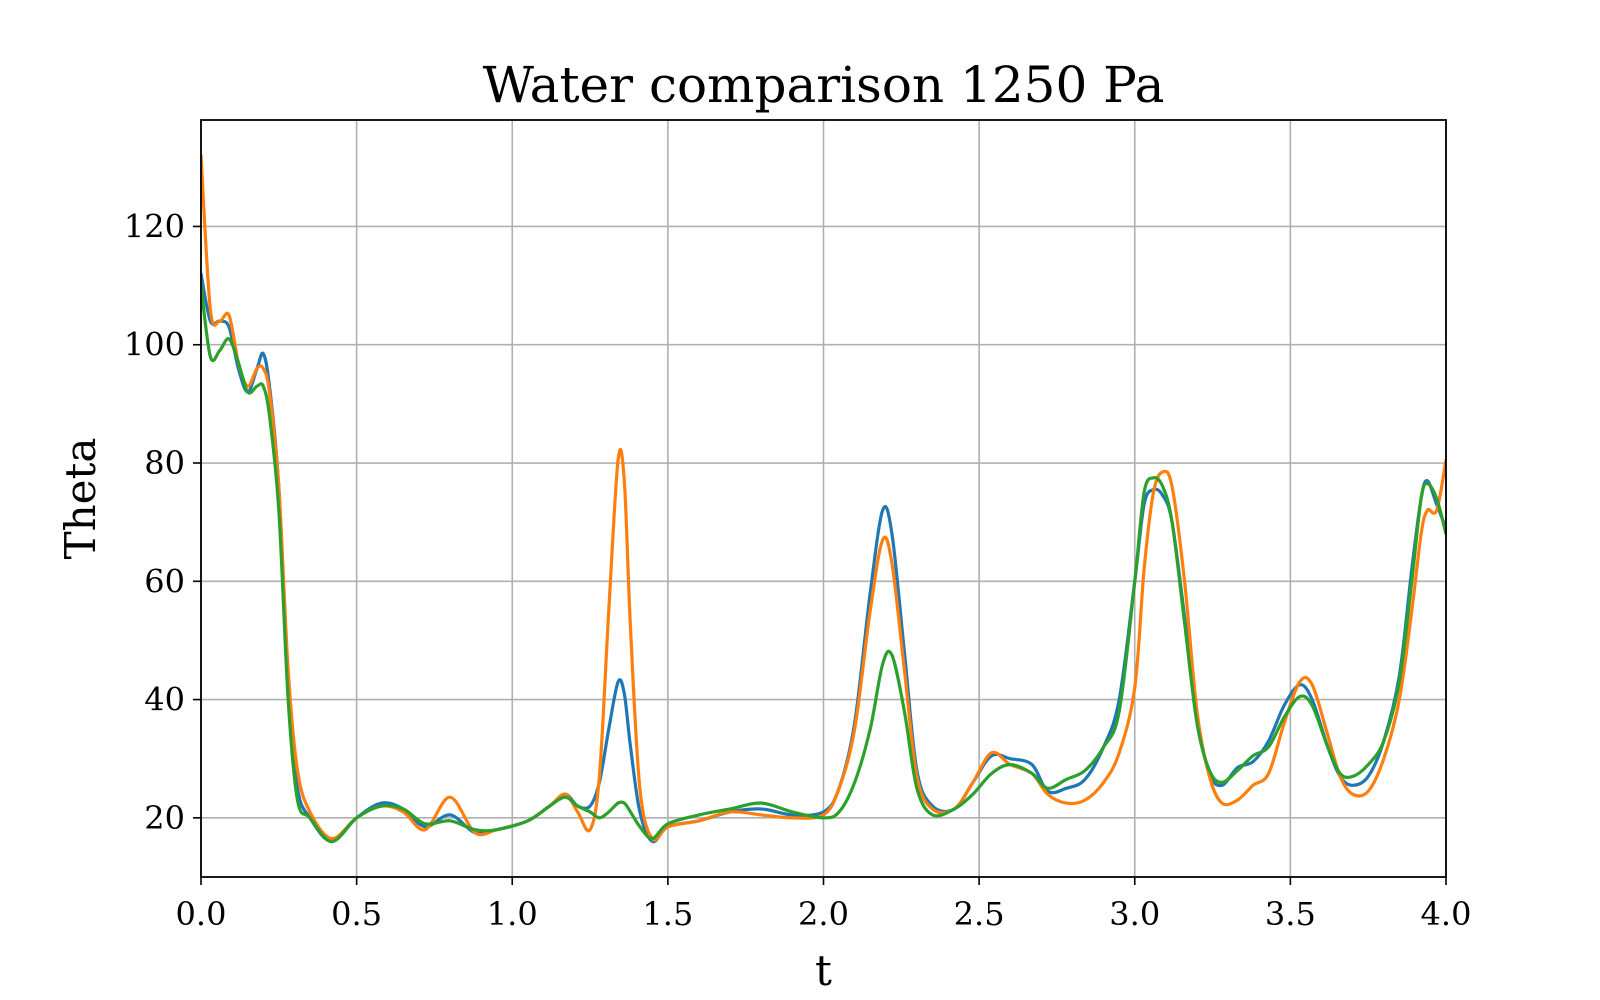  What do you see at coordinates (201, 914) in the screenshot?
I see `x-tick-label: 0.0` at bounding box center [201, 914].